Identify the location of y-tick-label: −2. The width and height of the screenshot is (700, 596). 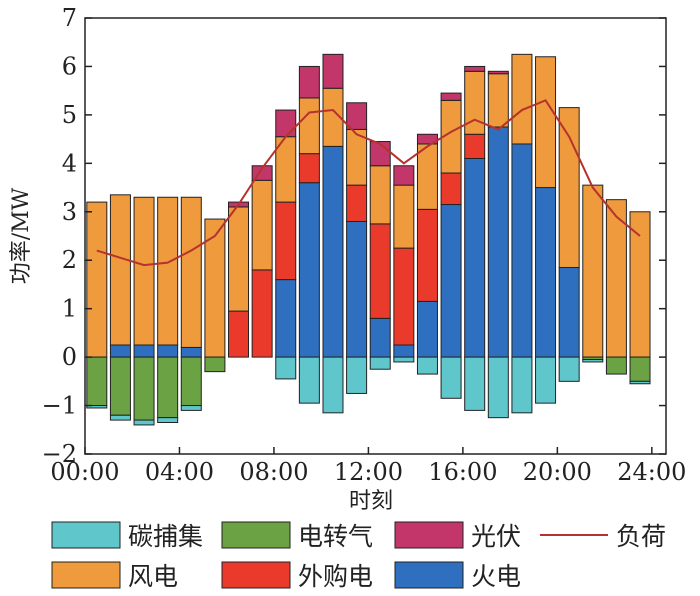
(59, 454).